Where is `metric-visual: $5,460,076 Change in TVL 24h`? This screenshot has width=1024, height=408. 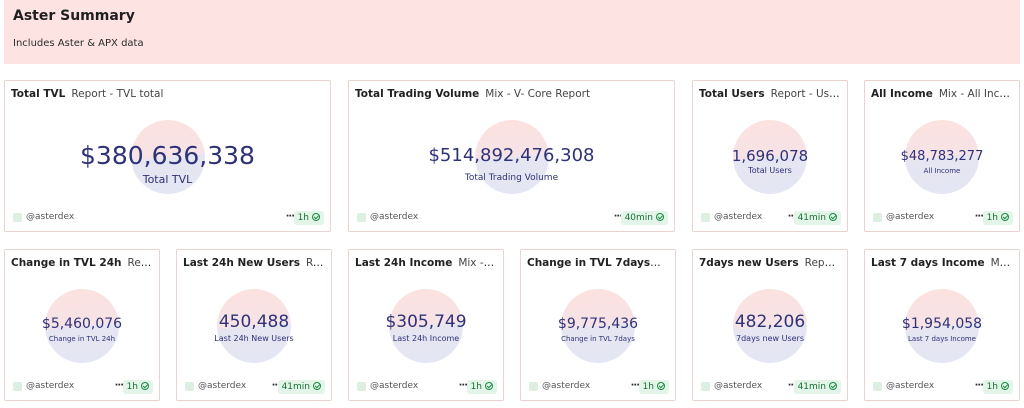 metric-visual: $5,460,076 Change in TVL 24h is located at coordinates (82, 326).